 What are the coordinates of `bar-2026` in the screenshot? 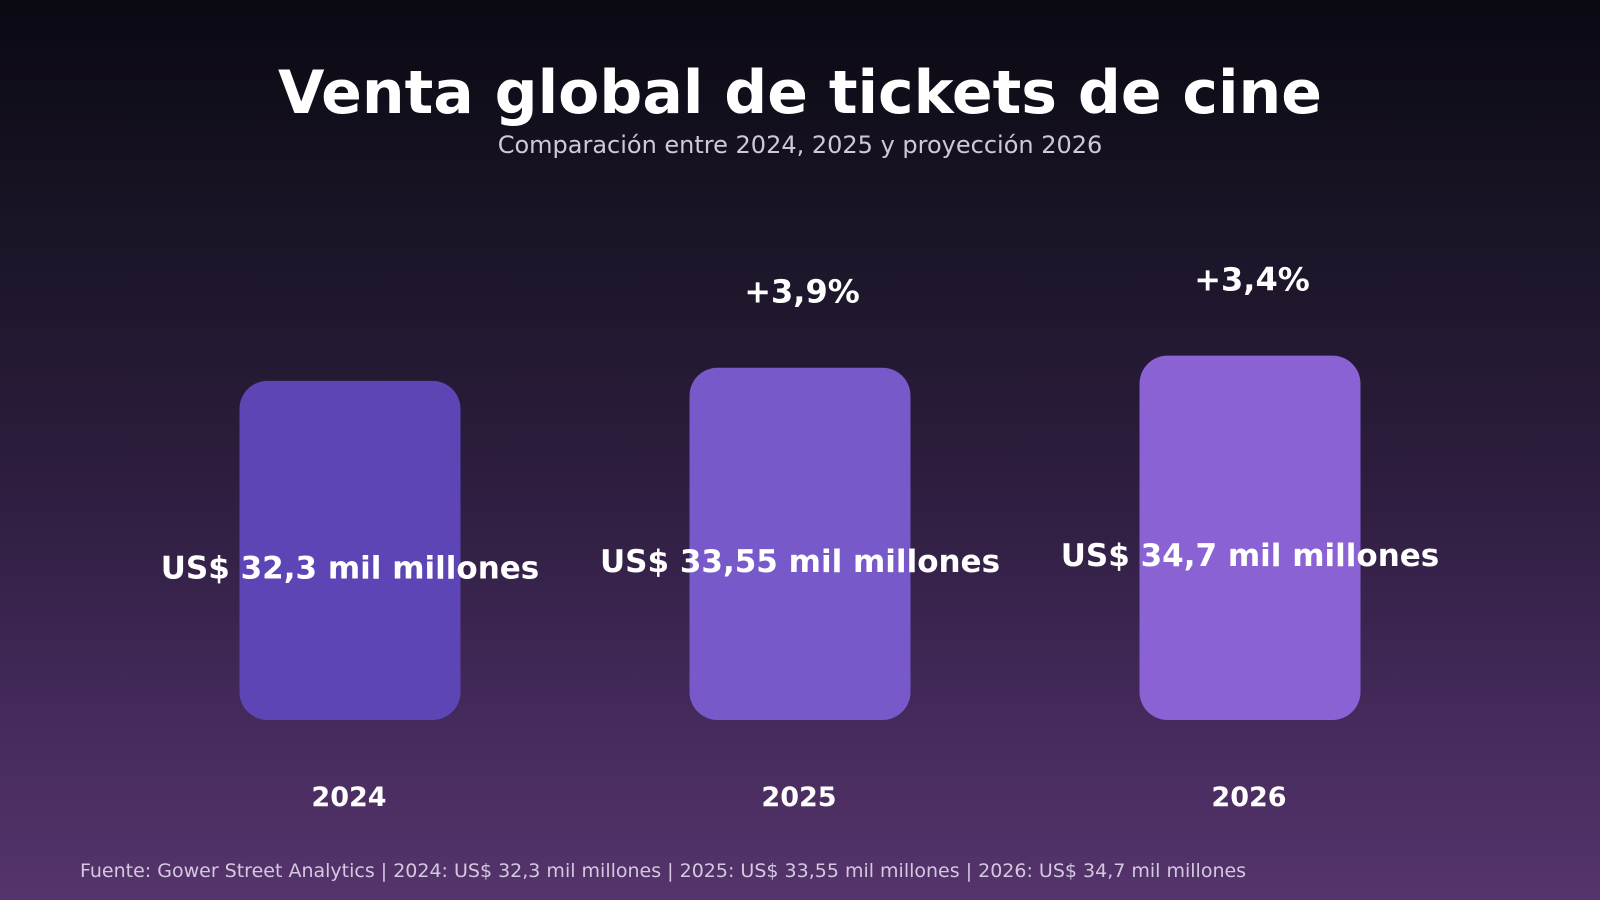 It's located at (1250, 537).